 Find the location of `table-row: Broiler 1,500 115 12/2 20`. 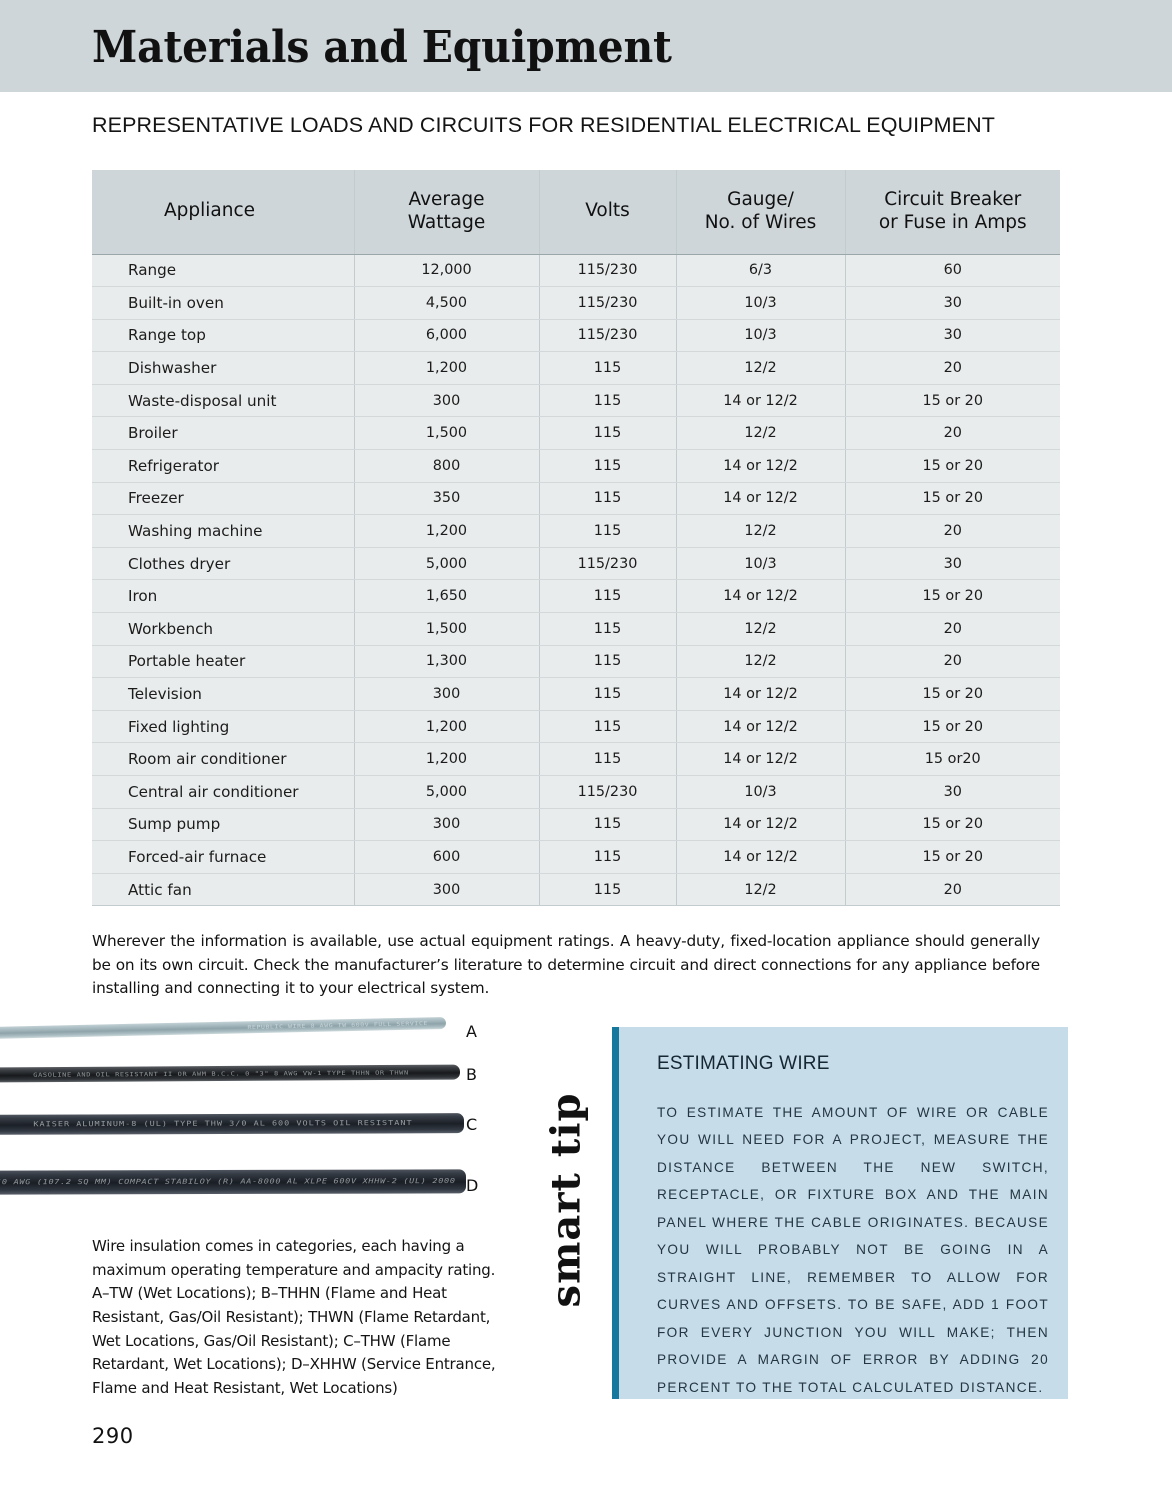

table-row: Broiler 1,500 115 12/2 20 is located at coordinates (576, 433).